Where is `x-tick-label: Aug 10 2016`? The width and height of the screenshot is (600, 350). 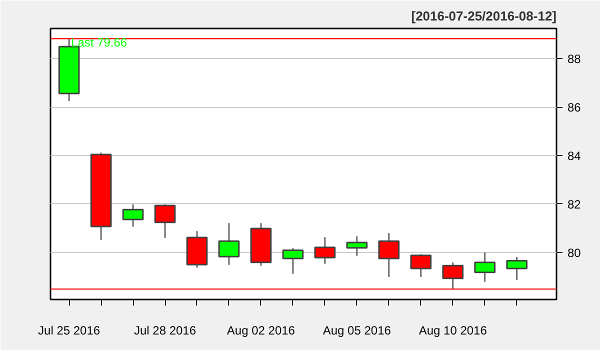
x-tick-label: Aug 10 2016 is located at coordinates (453, 331).